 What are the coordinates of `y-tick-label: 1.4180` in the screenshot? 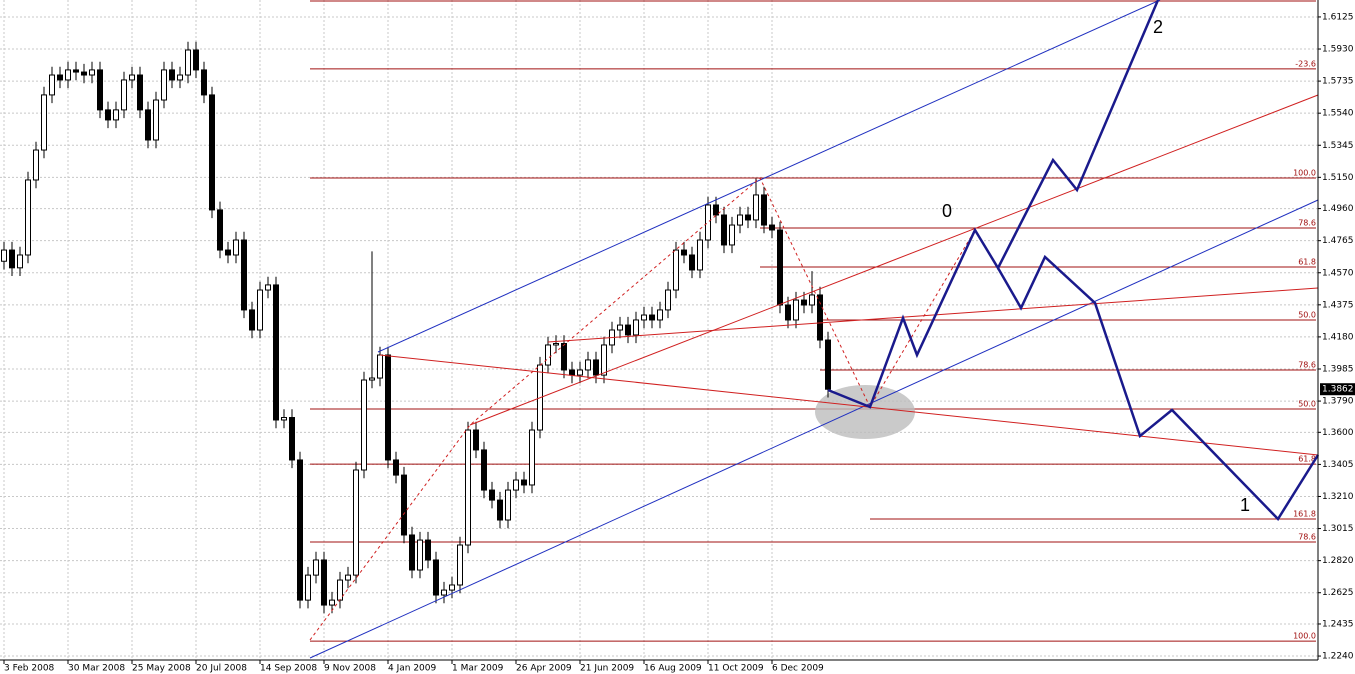 It's located at (1338, 337).